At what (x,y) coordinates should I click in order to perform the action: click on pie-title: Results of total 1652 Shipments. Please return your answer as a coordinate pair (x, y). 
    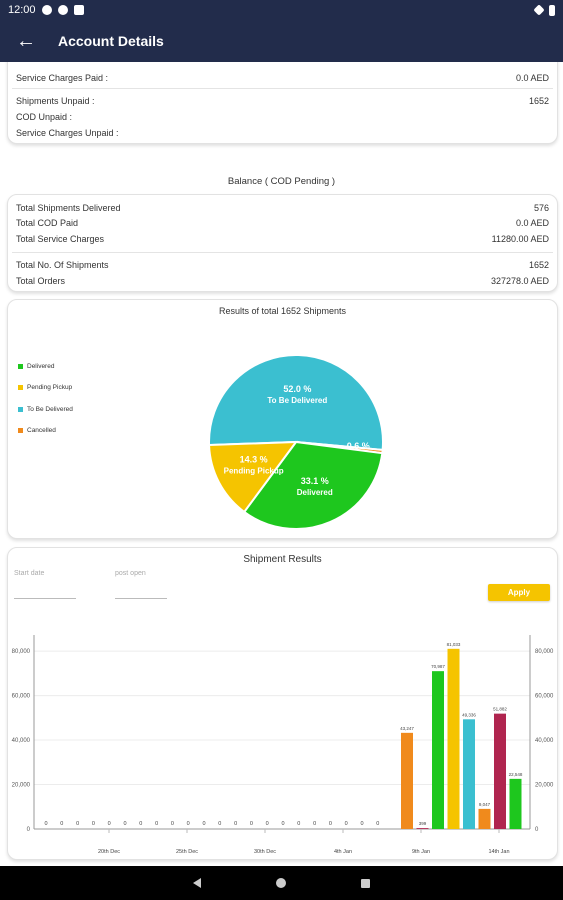
    Looking at the image, I should click on (282, 311).